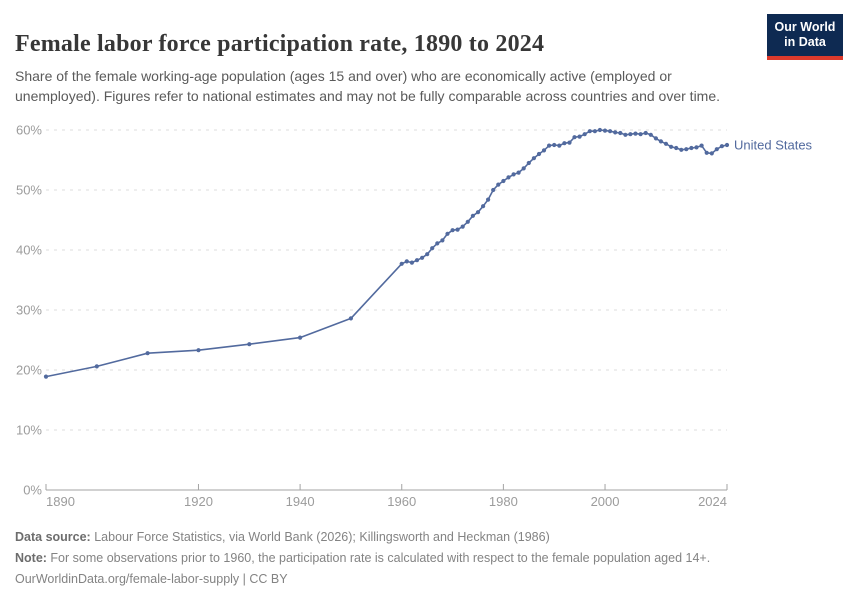 This screenshot has width=850, height=600. What do you see at coordinates (503, 501) in the screenshot?
I see `x-tick-label: 1980` at bounding box center [503, 501].